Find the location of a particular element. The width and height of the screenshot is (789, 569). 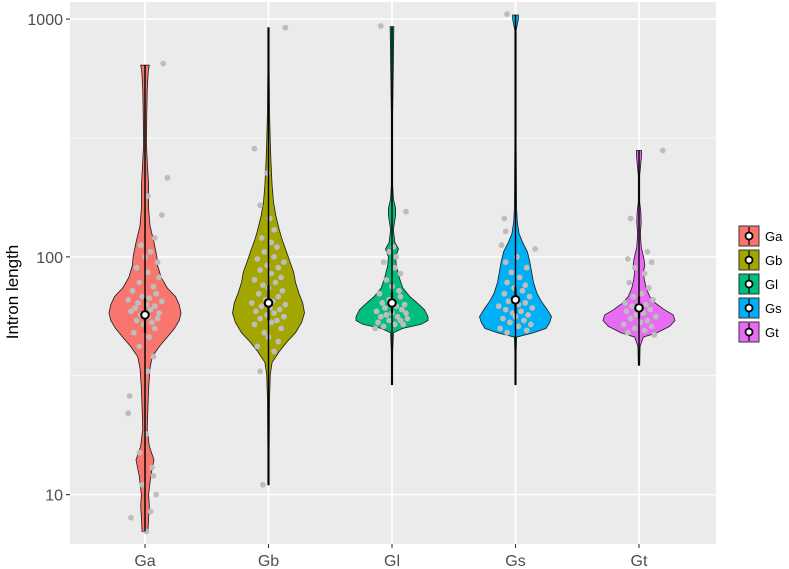

legend-label: Gs is located at coordinates (773, 308).